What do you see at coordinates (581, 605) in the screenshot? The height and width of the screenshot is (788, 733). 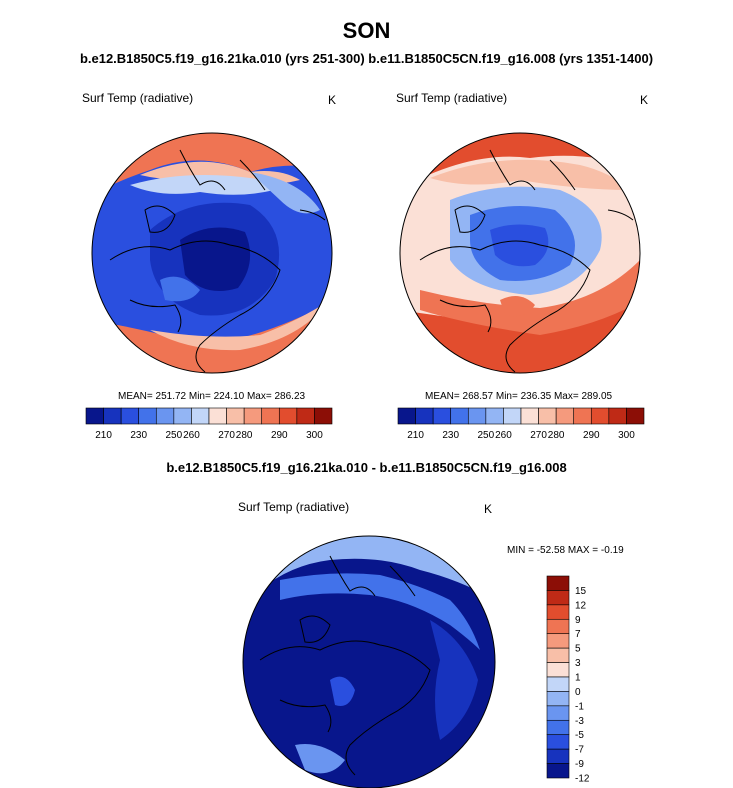 I see `colorbar-difference-tick-label: 12` at bounding box center [581, 605].